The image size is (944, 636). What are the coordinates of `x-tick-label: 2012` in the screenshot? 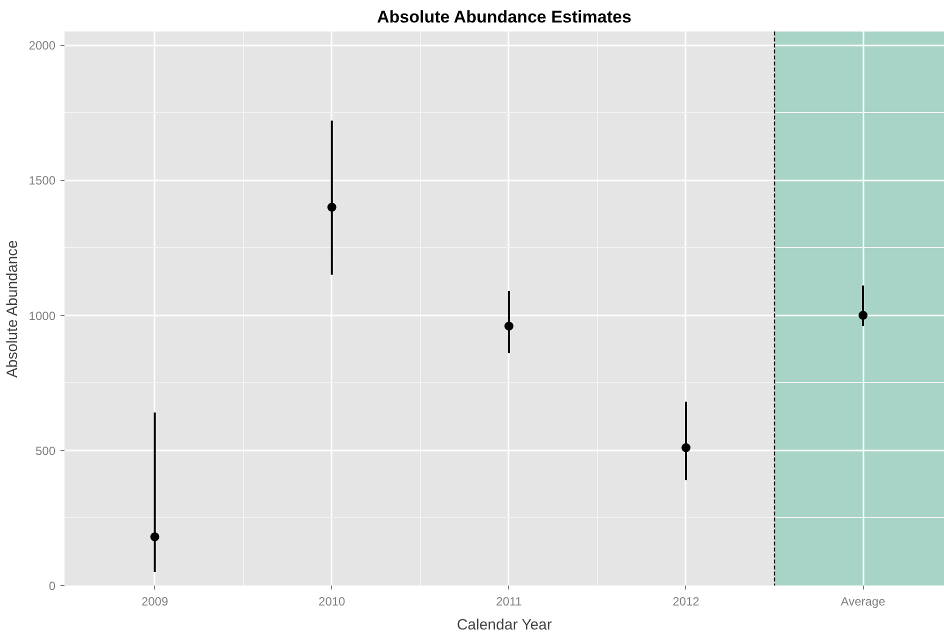 It's located at (686, 601).